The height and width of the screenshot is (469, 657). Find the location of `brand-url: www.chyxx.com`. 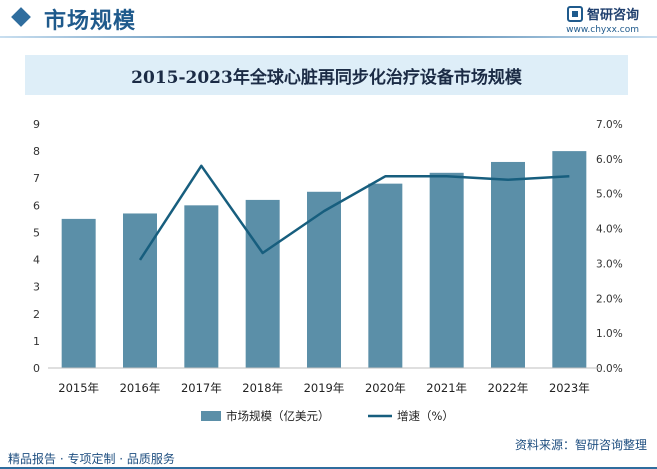

brand-url: www.chyxx.com is located at coordinates (602, 30).